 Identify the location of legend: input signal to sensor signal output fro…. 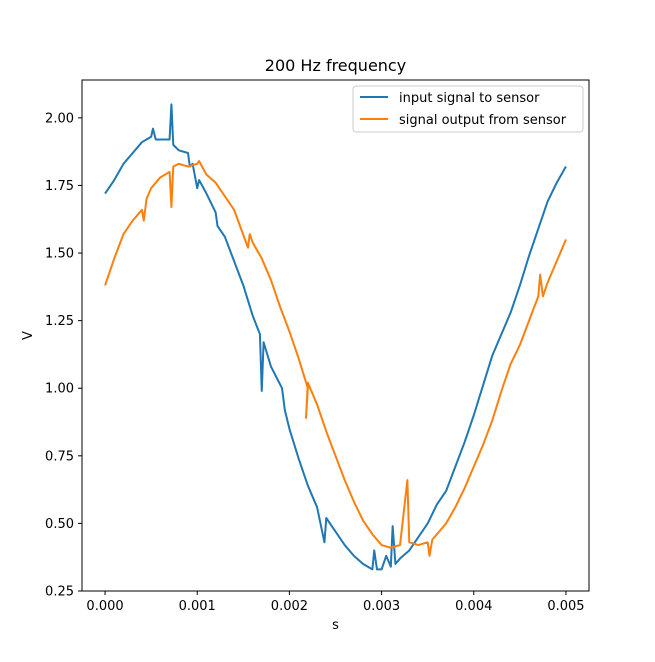
(468, 109).